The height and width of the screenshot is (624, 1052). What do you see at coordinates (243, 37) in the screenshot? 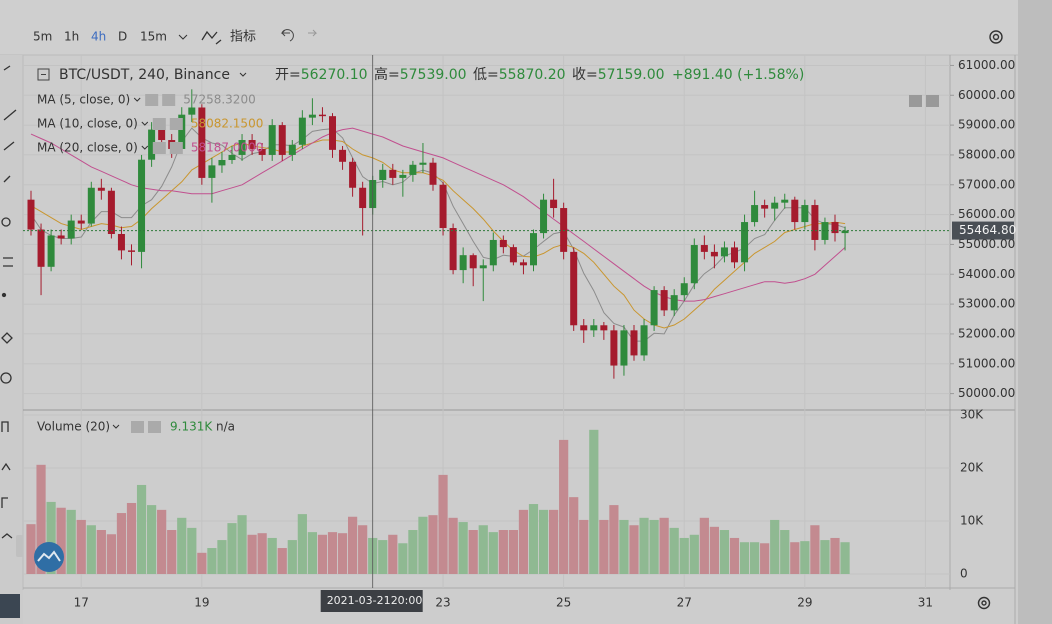
I see `indicators-button: 指标` at bounding box center [243, 37].